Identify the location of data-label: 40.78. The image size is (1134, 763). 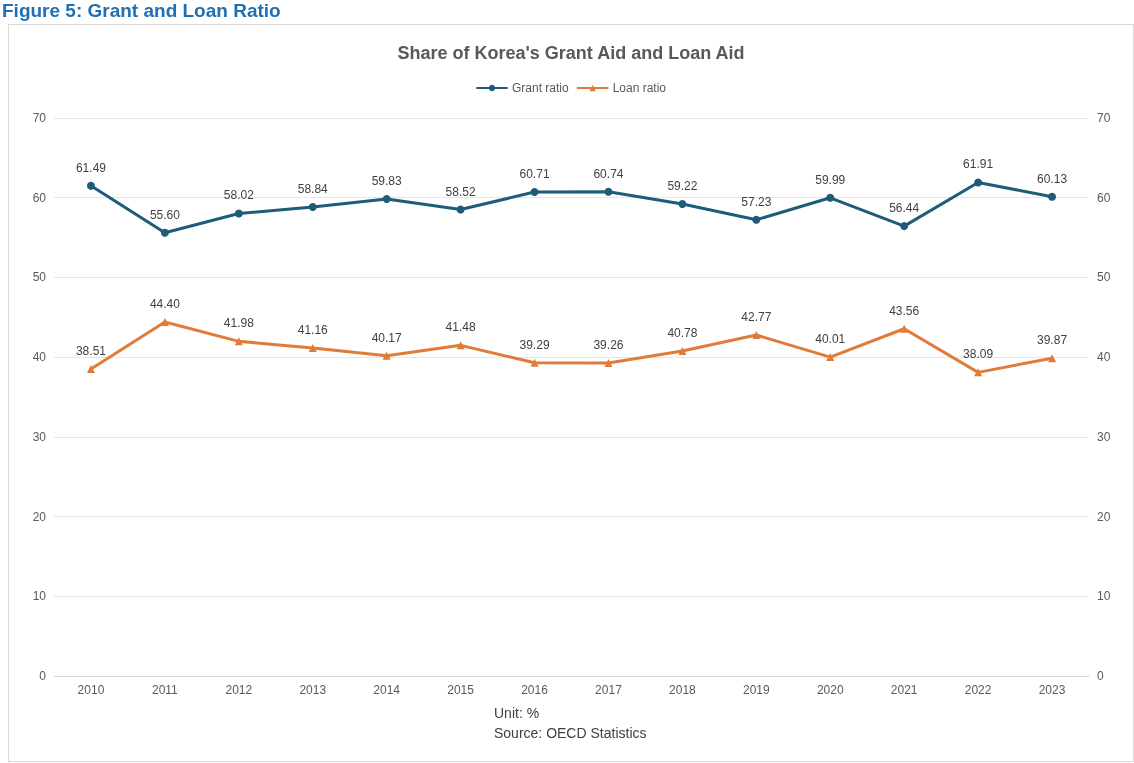
(682, 332).